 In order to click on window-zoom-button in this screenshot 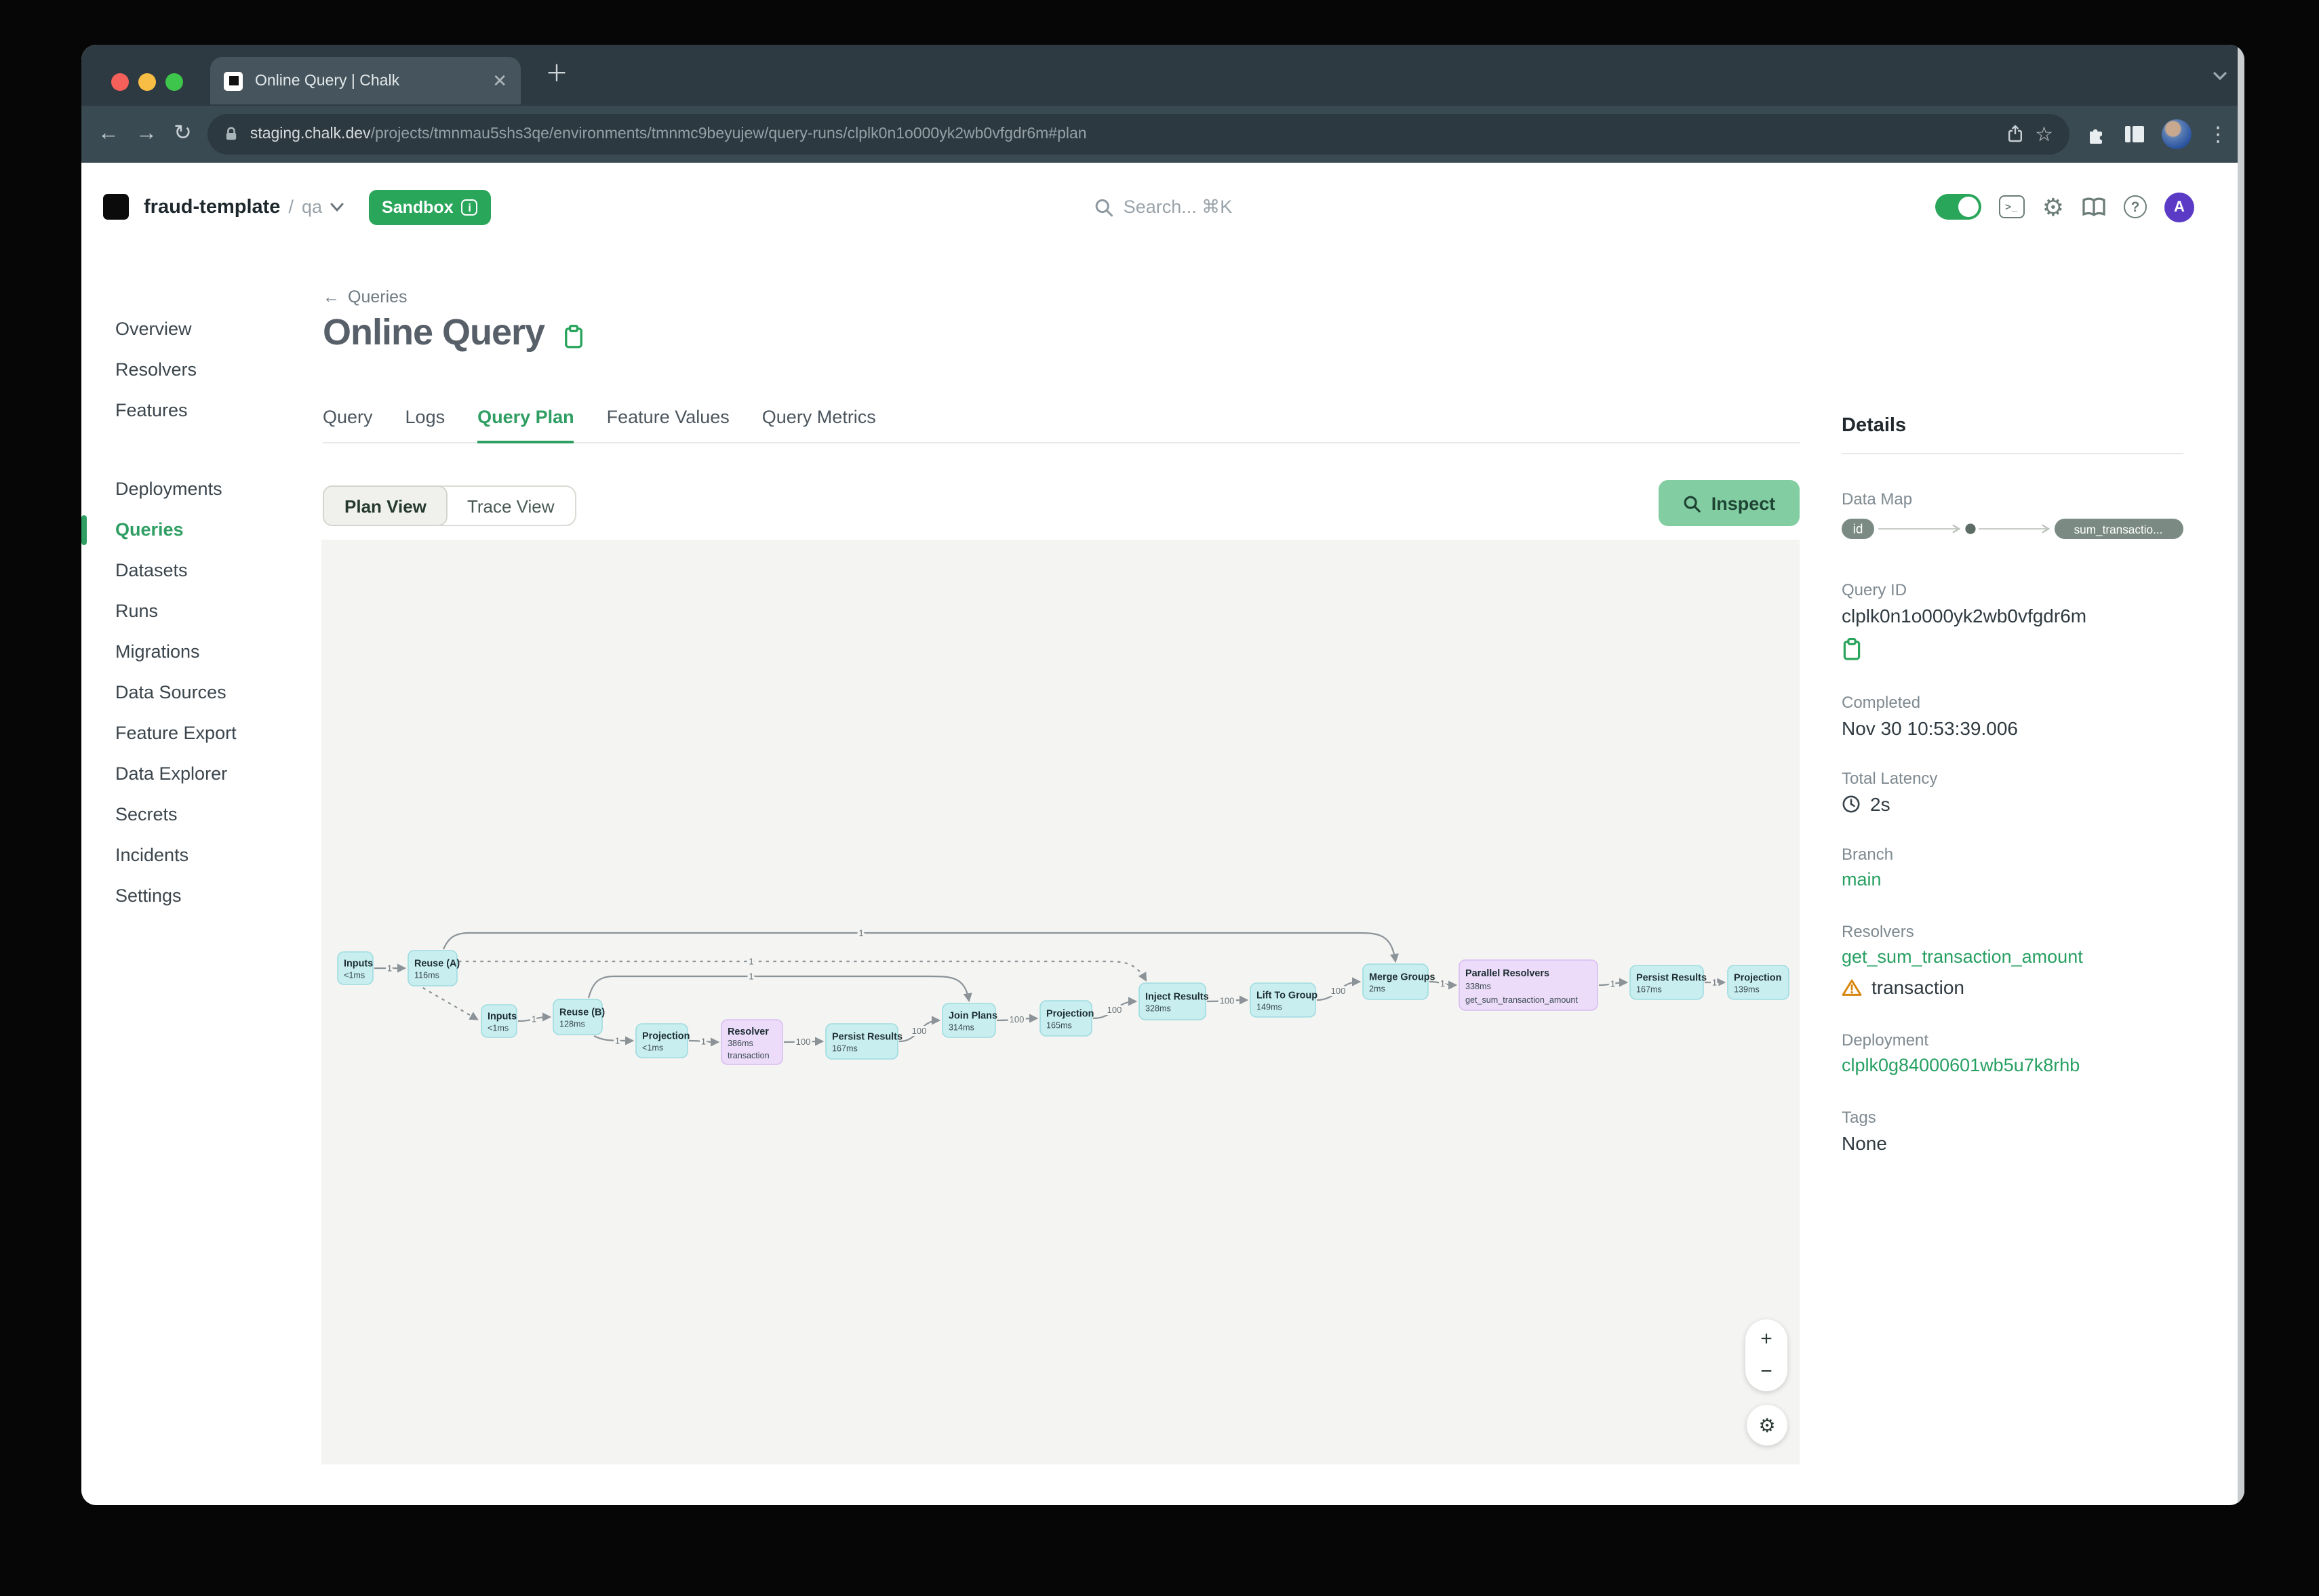, I will do `click(174, 82)`.